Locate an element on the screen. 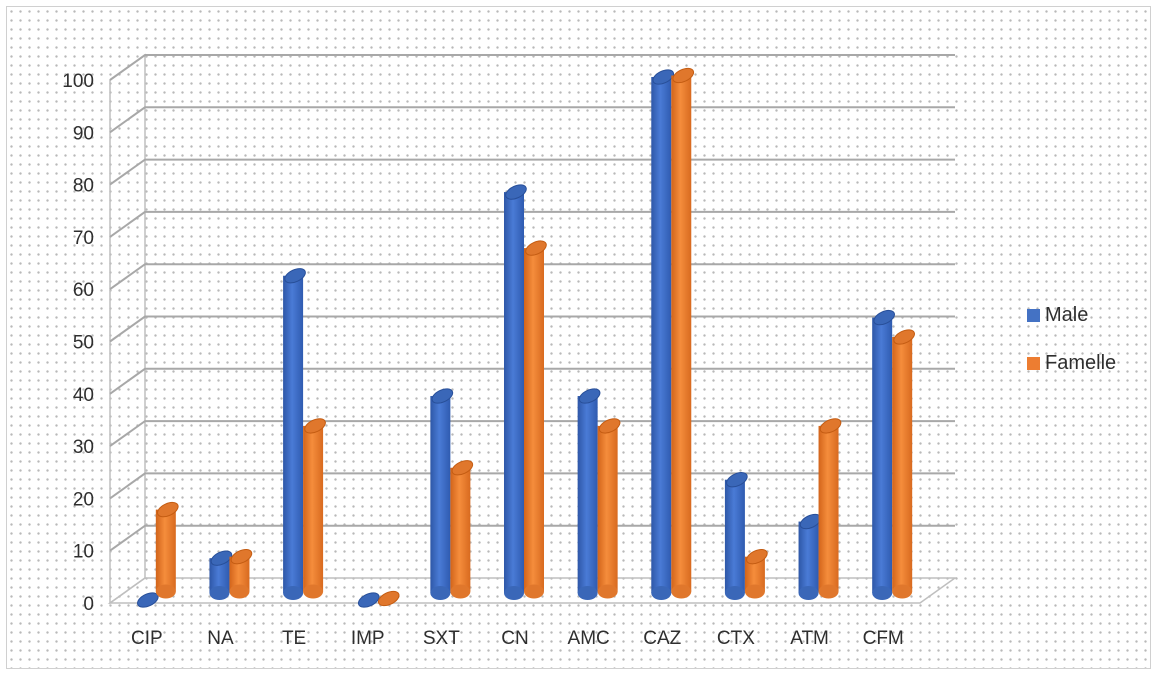 The image size is (1157, 675). x-tick-label: CIP is located at coordinates (147, 638).